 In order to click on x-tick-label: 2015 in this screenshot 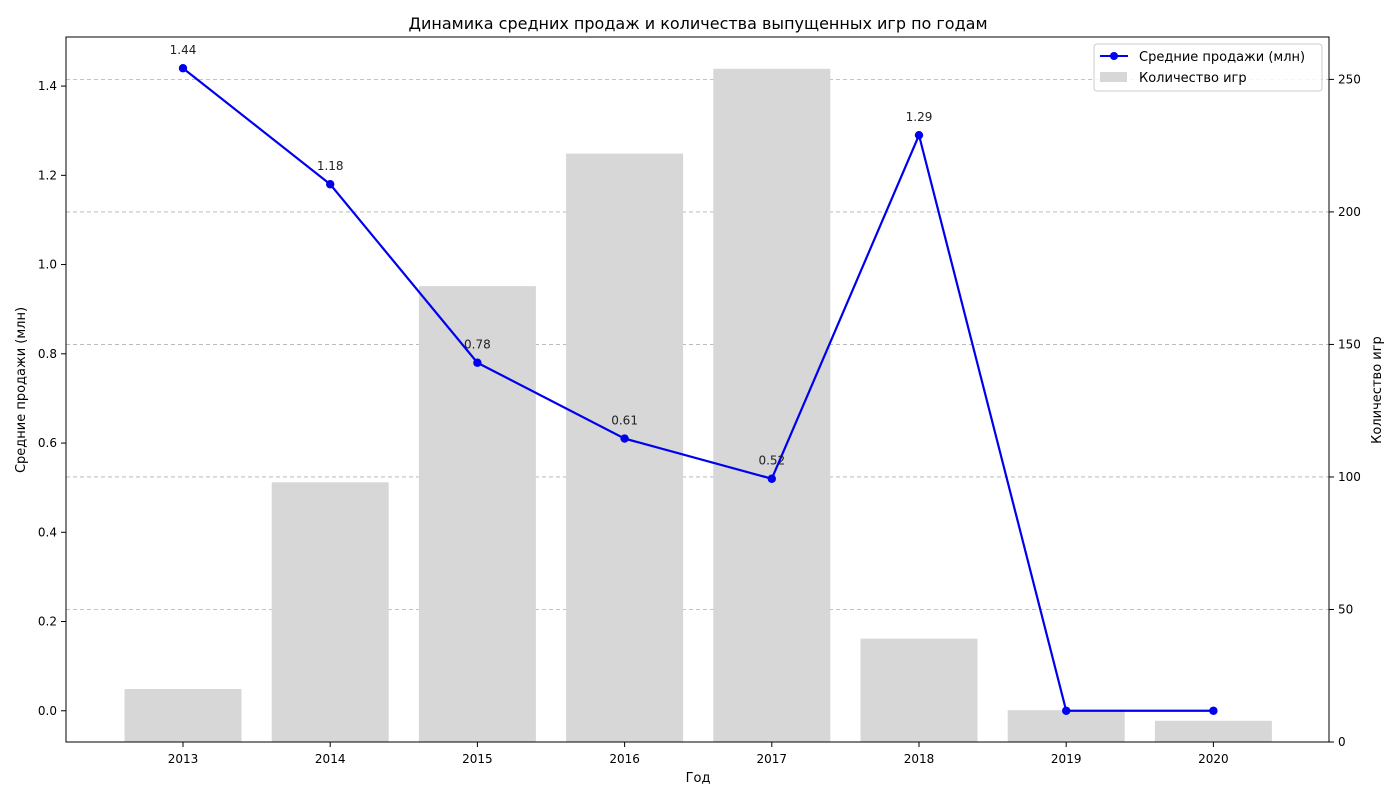, I will do `click(477, 759)`.